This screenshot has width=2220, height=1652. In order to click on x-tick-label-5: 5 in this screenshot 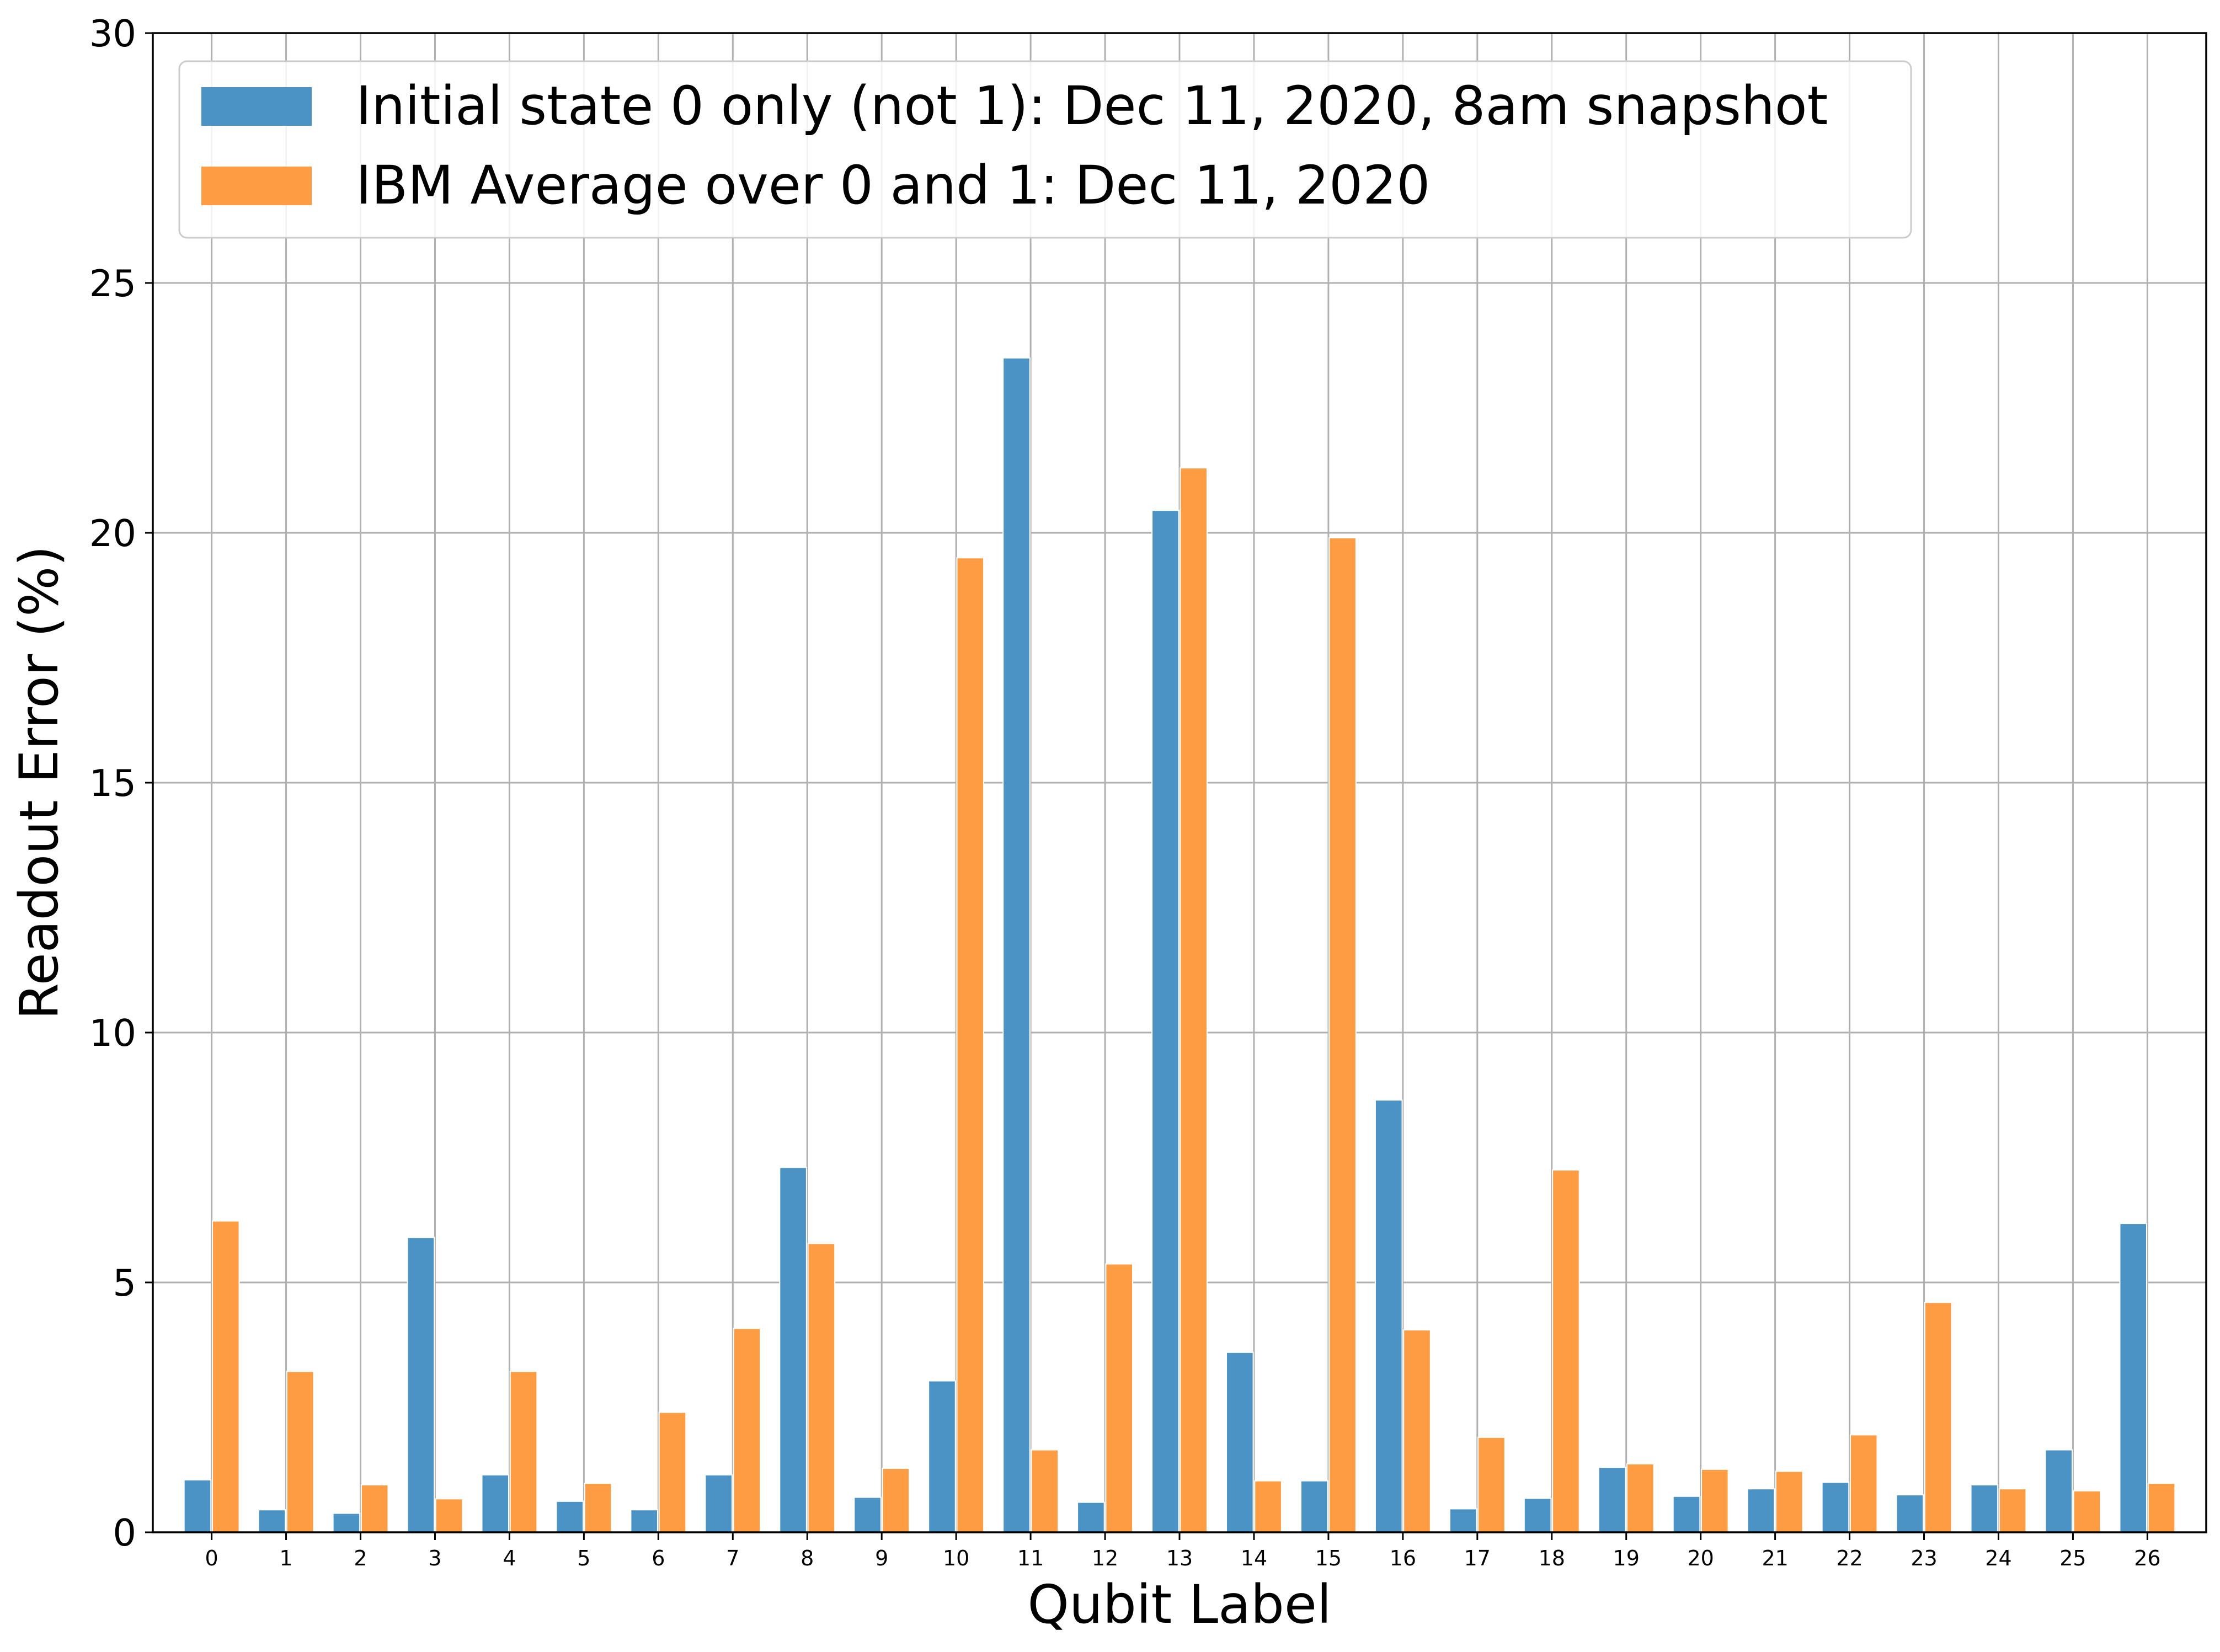, I will do `click(583, 1558)`.